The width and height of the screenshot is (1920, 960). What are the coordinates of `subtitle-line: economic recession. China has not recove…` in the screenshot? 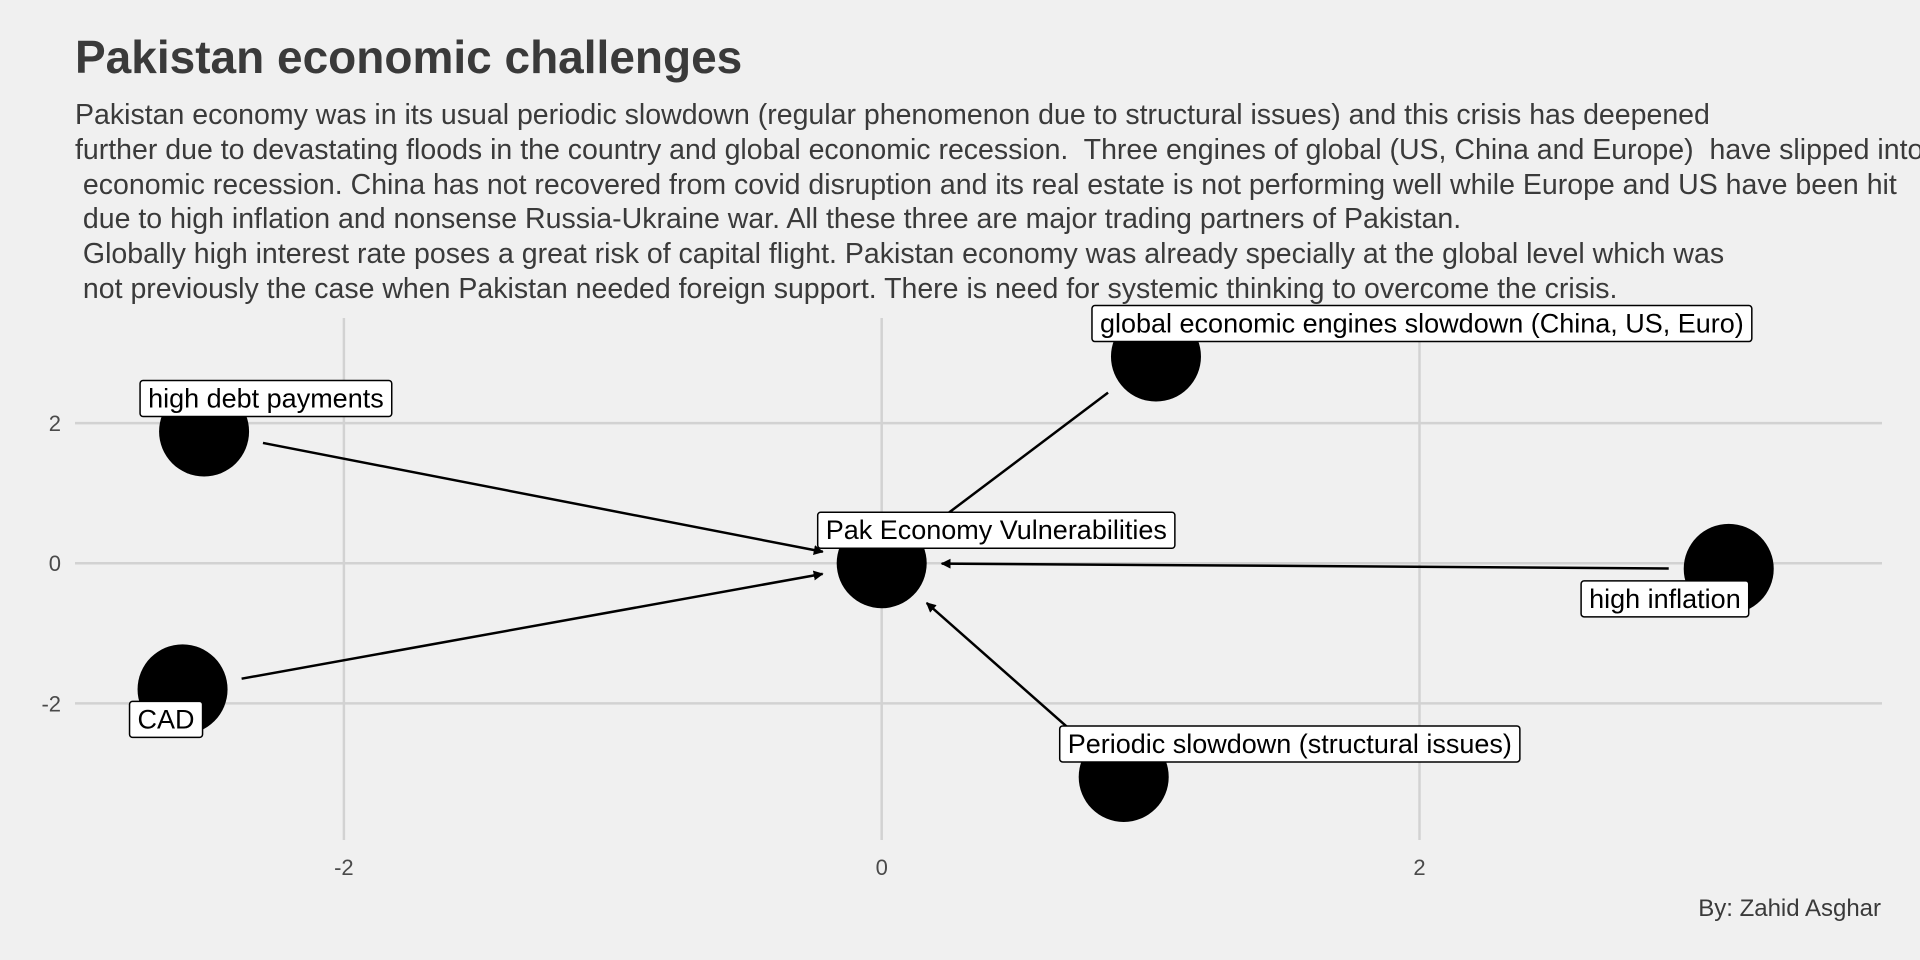 It's located at (986, 184).